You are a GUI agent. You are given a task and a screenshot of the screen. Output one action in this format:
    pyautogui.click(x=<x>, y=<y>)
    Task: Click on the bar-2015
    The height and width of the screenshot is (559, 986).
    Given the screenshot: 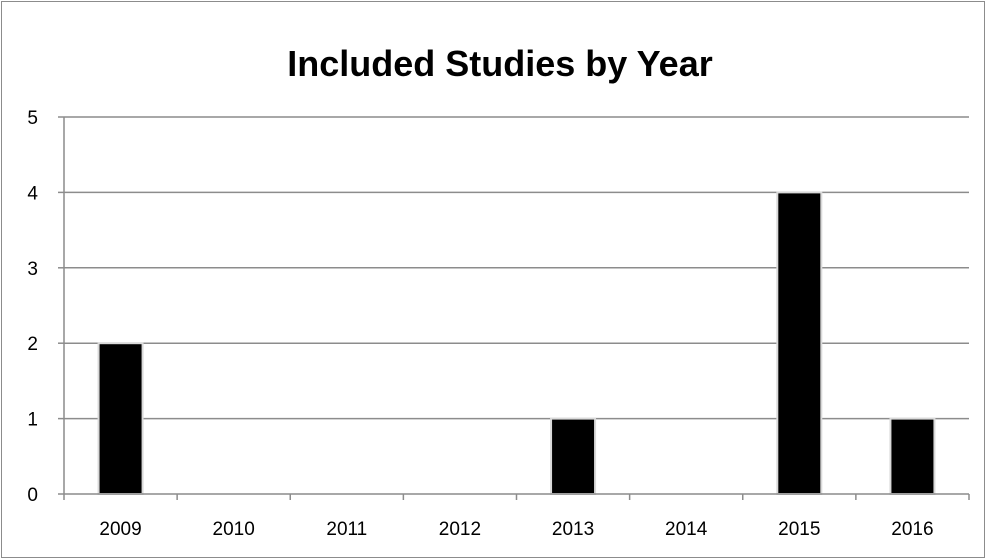 What is the action you would take?
    pyautogui.click(x=799, y=343)
    